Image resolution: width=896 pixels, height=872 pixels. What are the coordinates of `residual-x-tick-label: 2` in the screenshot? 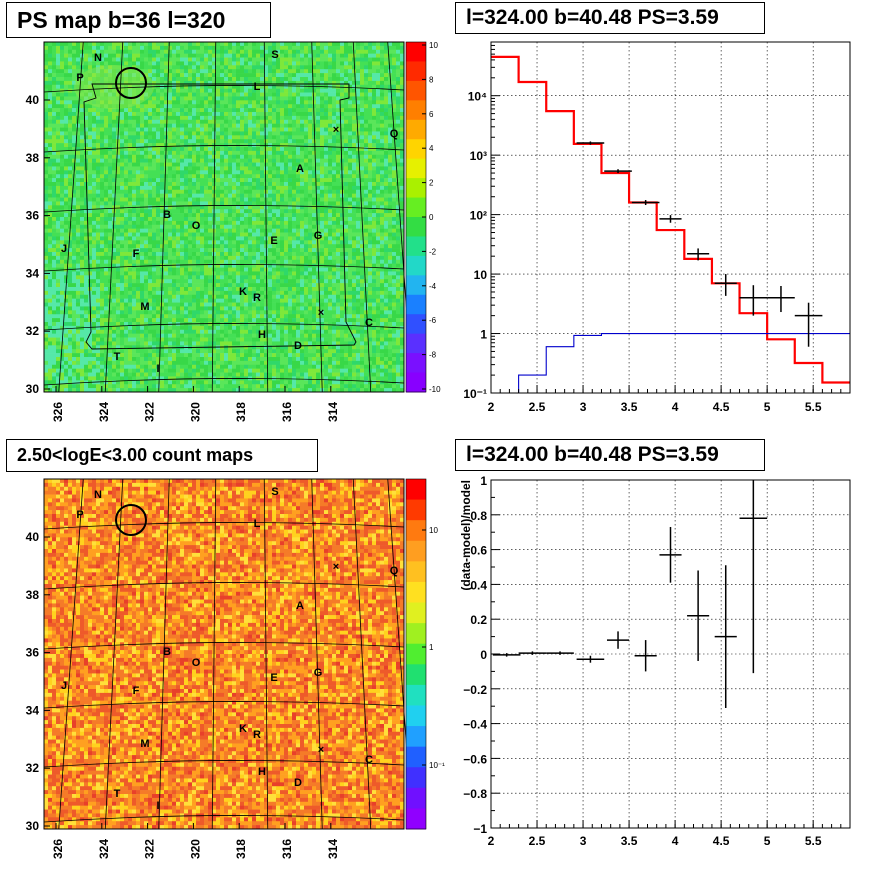 It's located at (491, 841).